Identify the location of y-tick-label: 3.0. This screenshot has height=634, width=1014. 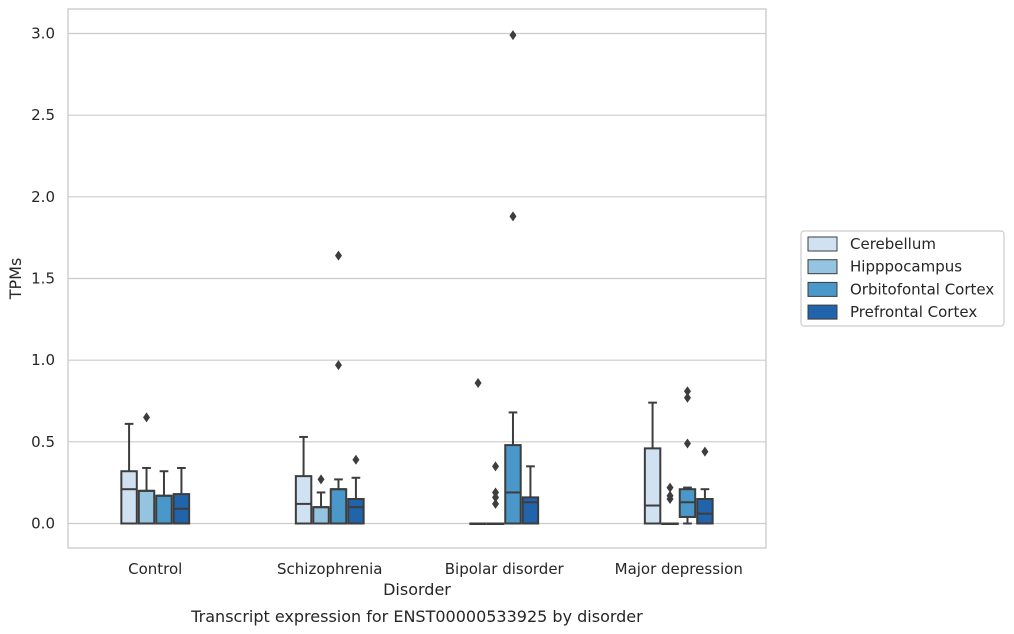
(43, 34).